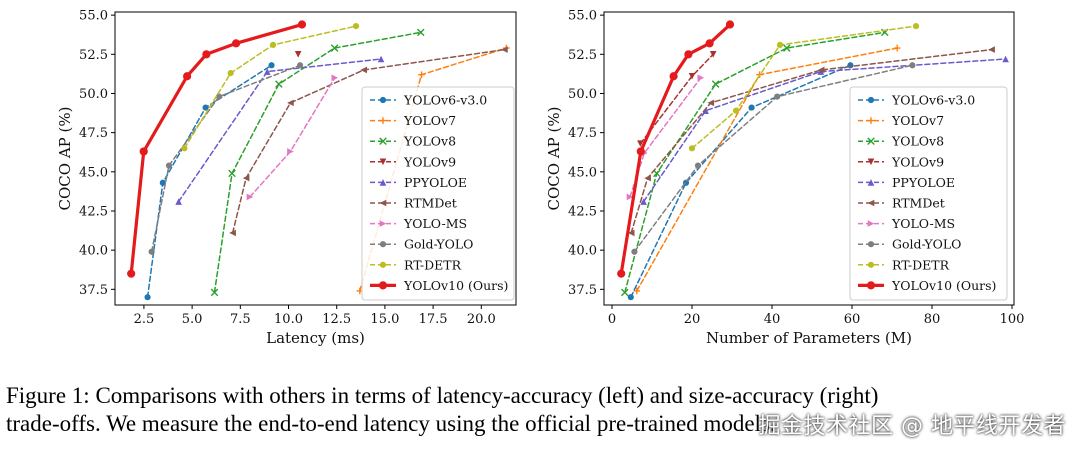  What do you see at coordinates (926, 244) in the screenshot?
I see `legend-label: Gold-YOLO` at bounding box center [926, 244].